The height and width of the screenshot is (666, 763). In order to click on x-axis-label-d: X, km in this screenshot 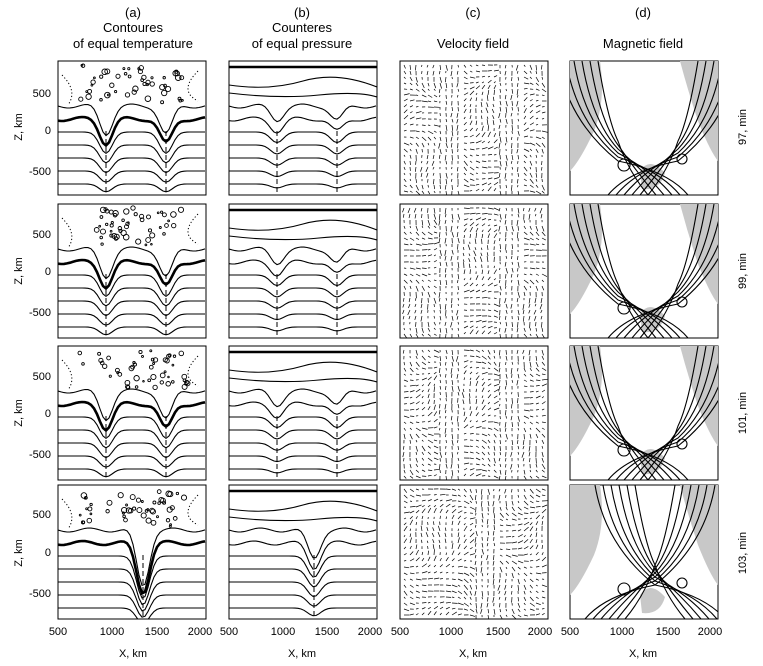, I will do `click(643, 654)`.